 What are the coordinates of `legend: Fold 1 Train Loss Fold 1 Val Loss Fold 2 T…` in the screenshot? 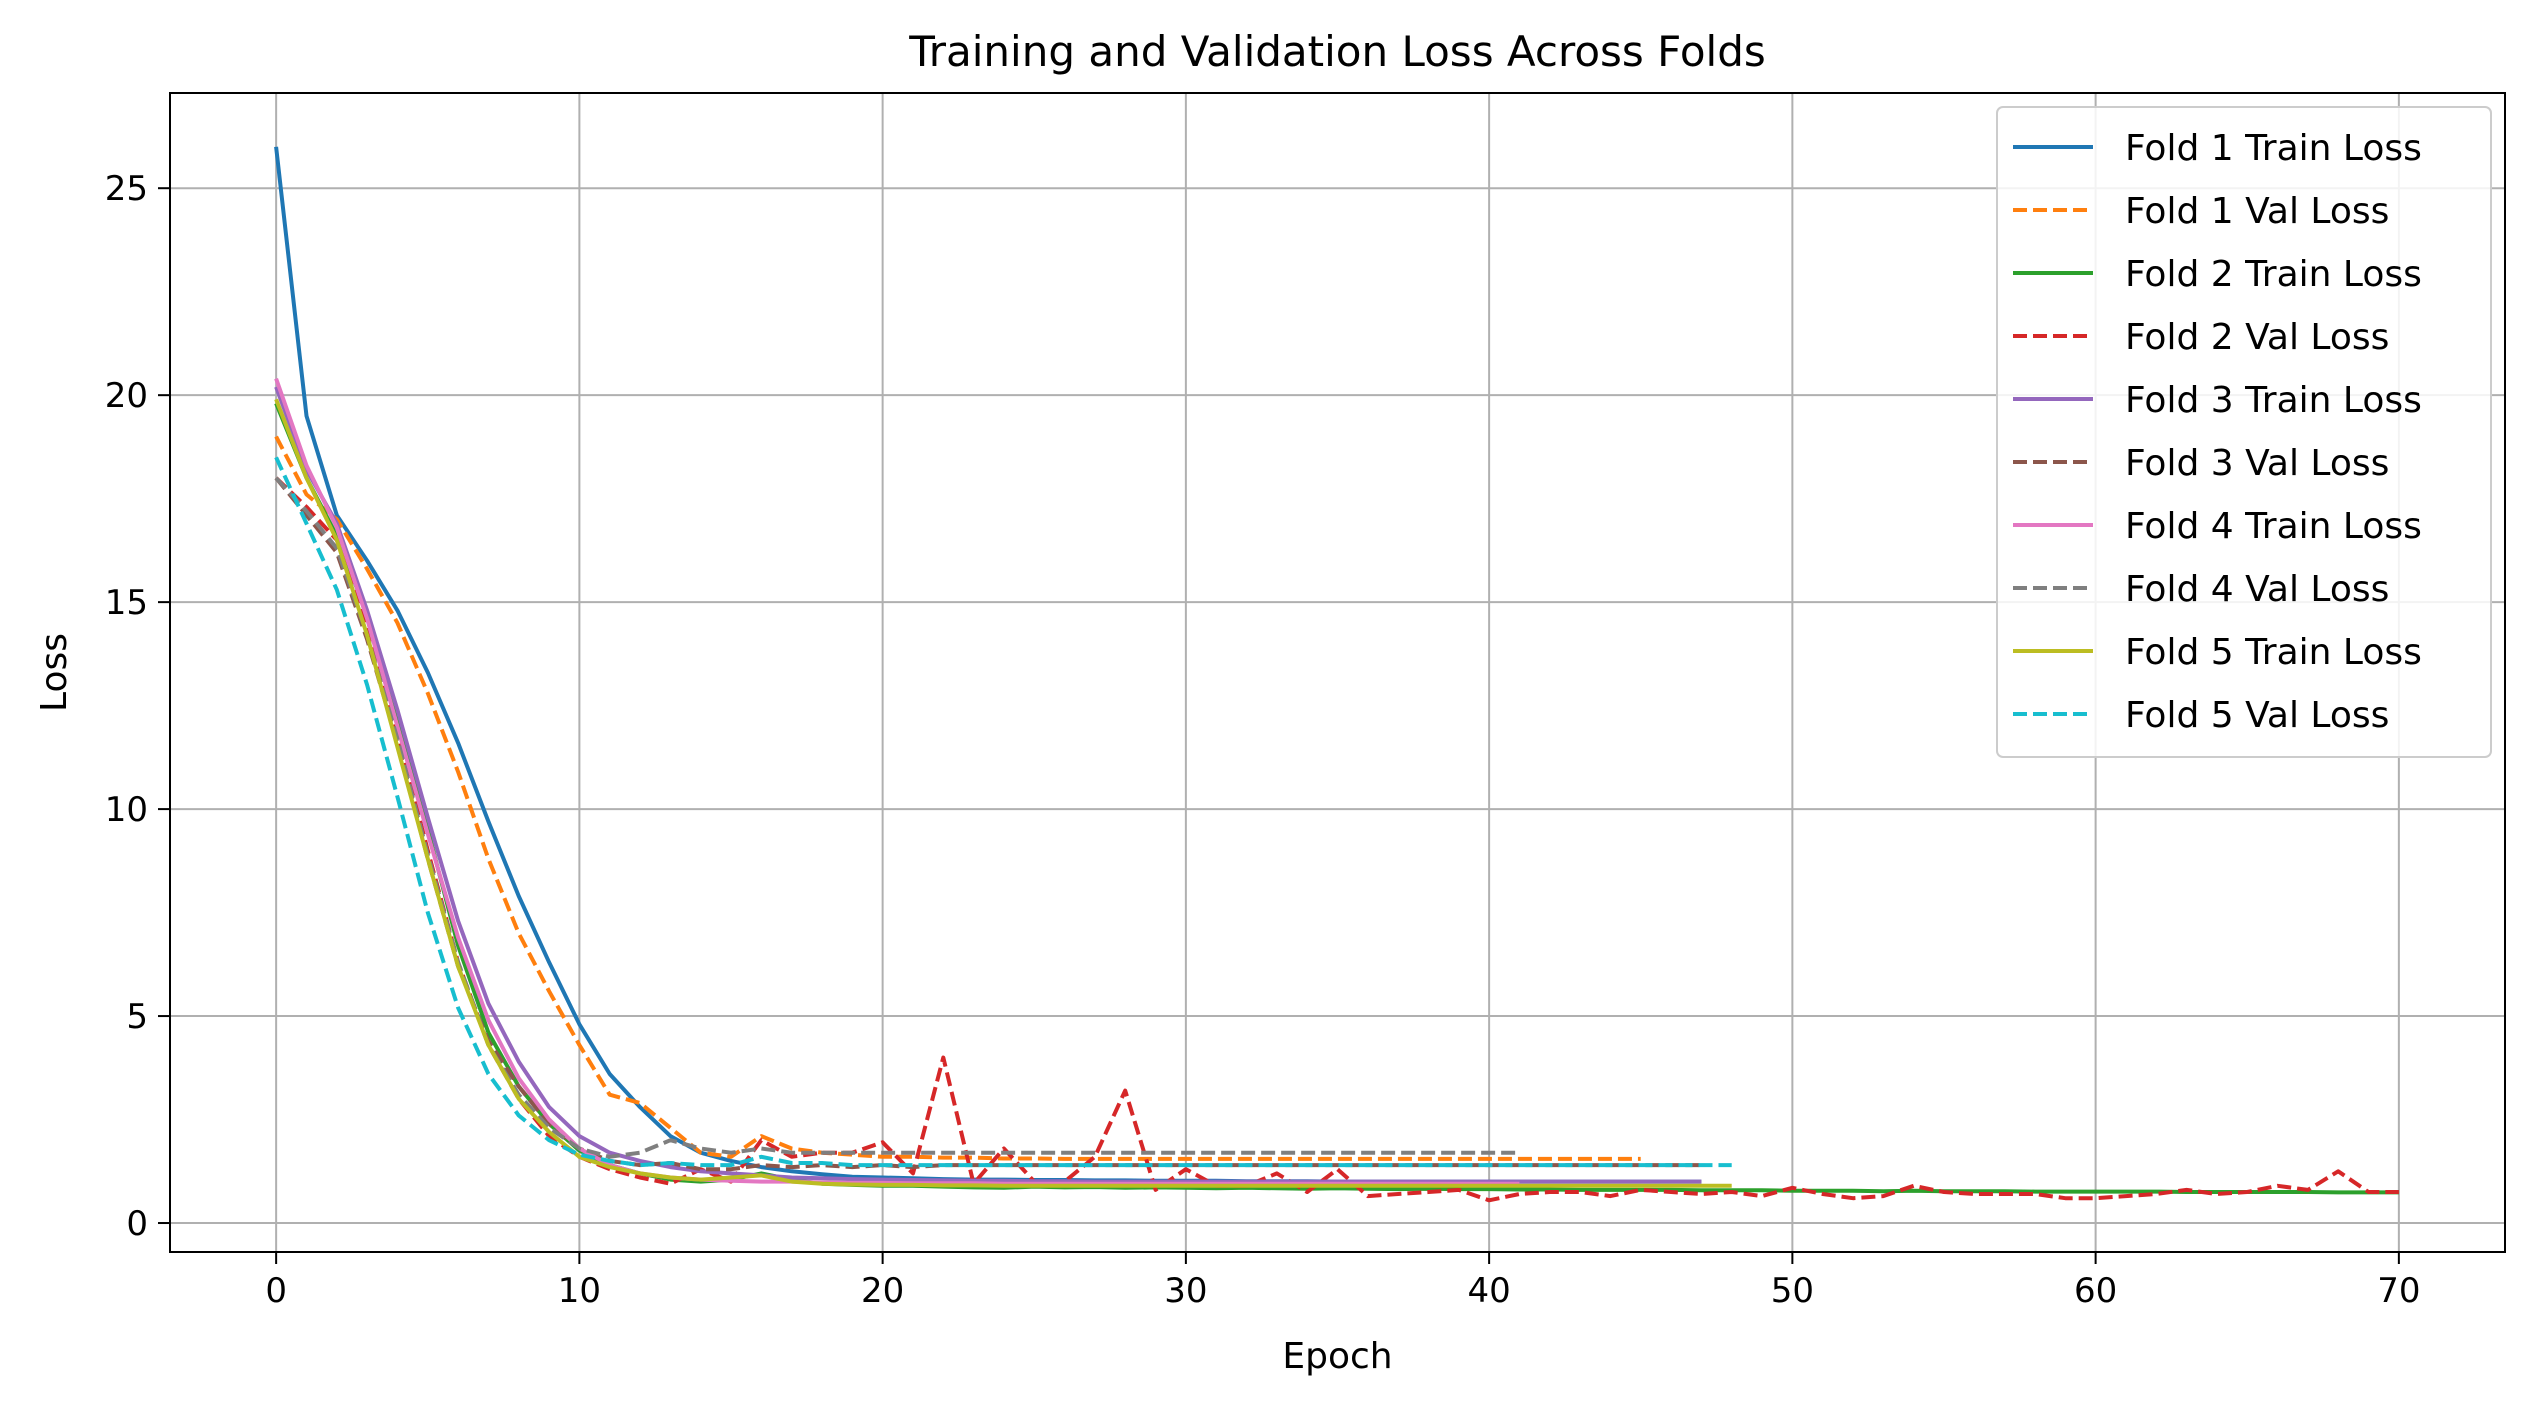 It's located at (2244, 432).